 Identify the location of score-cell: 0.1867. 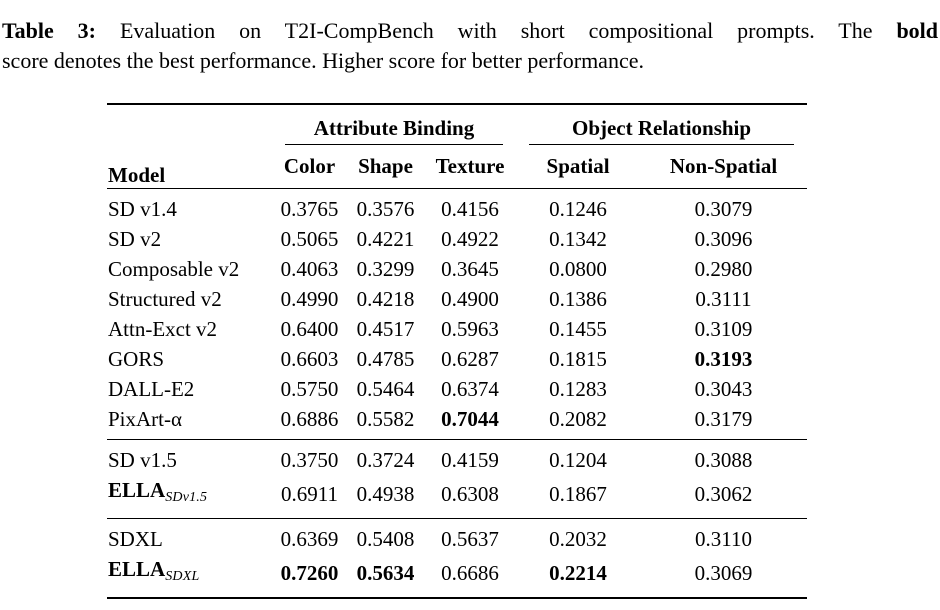
(578, 494).